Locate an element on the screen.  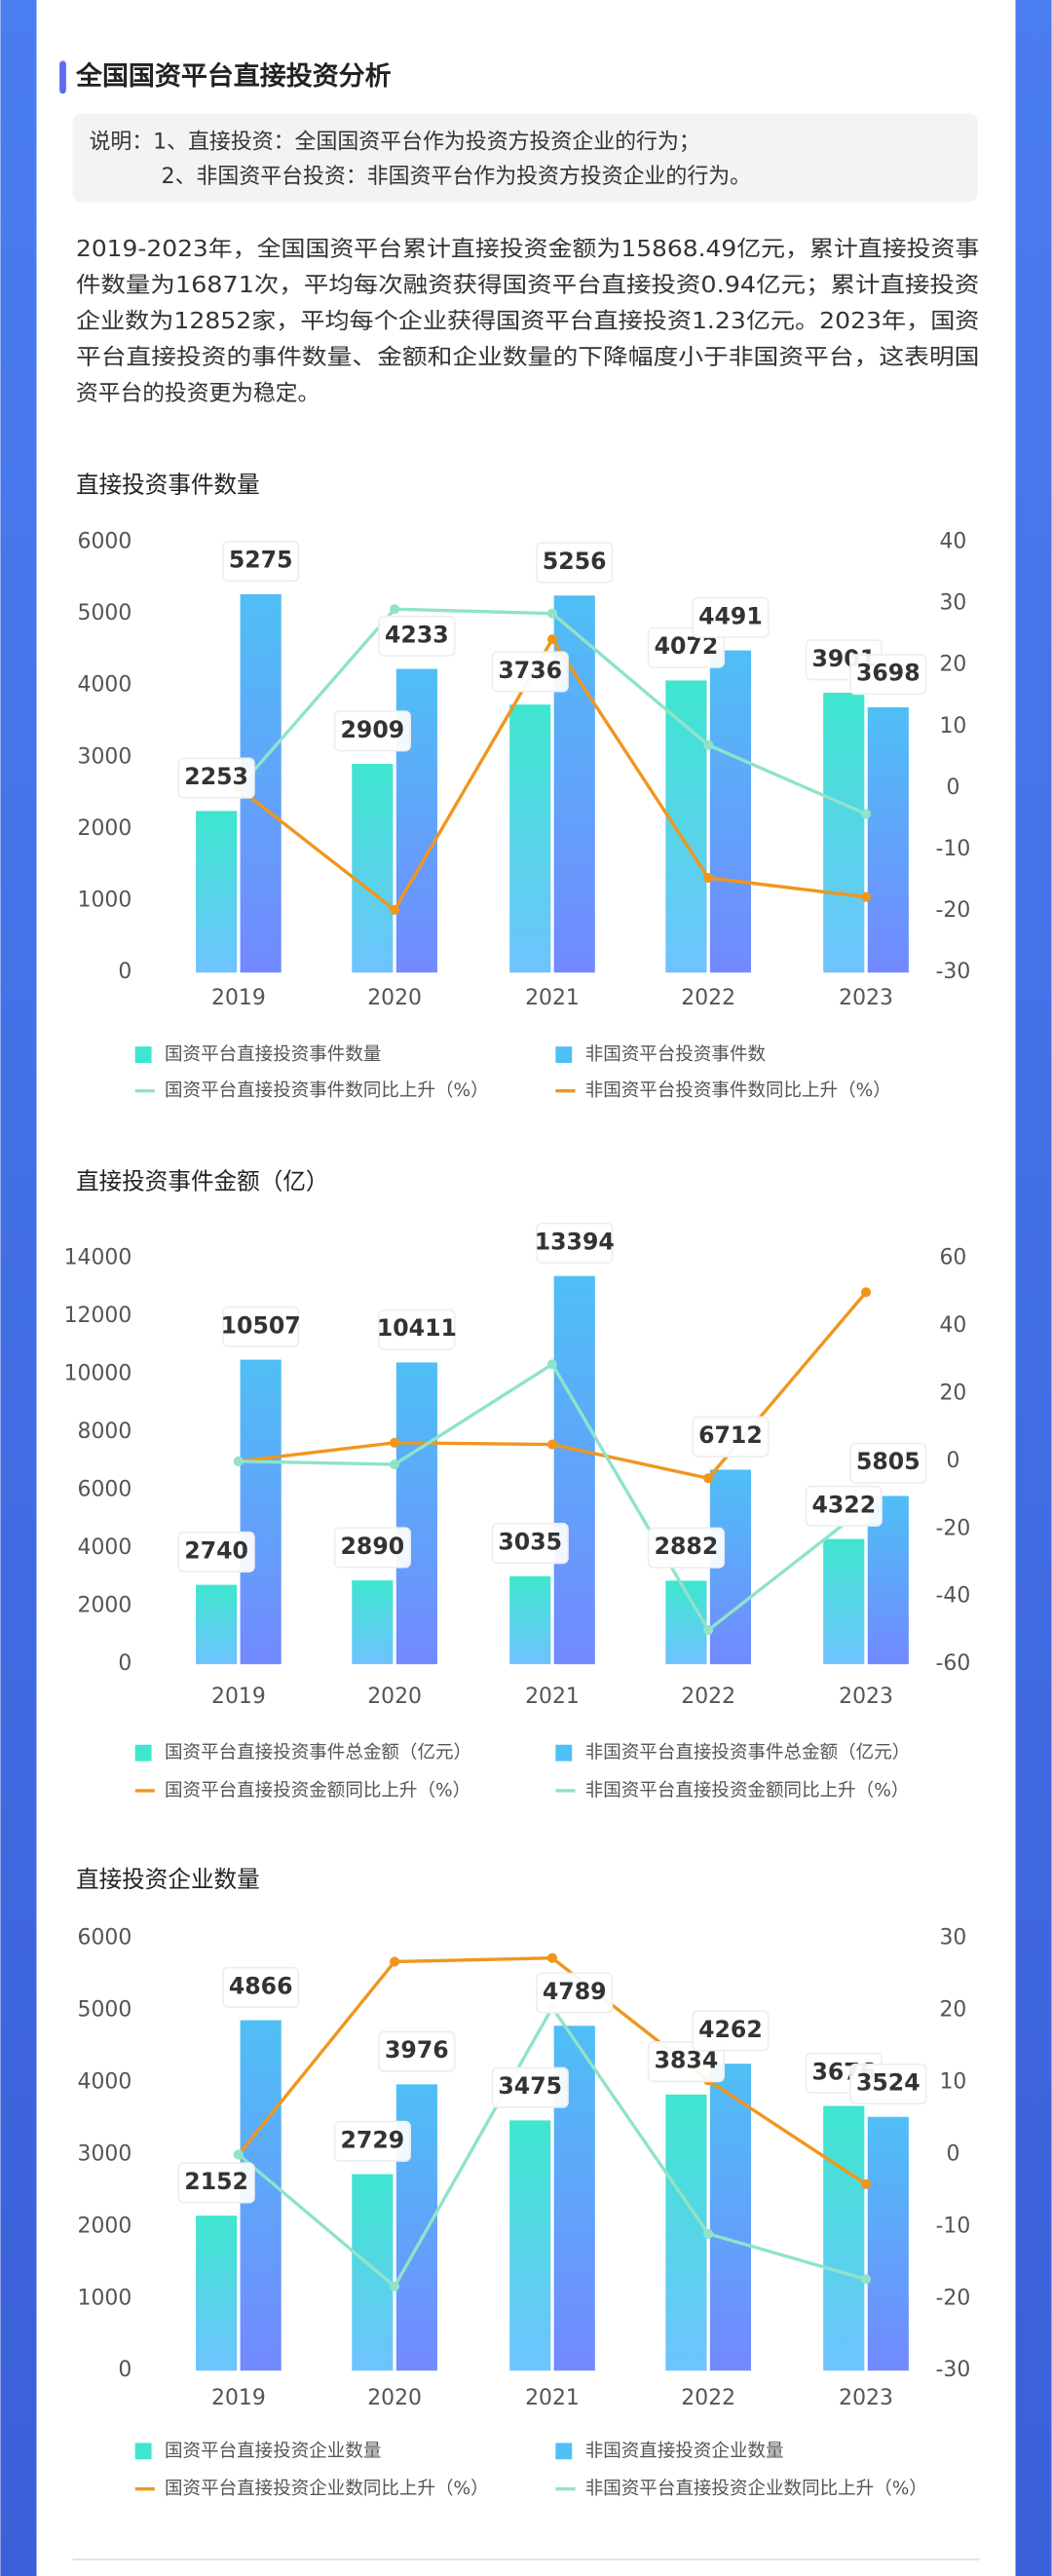
y-tick-label: 12000 is located at coordinates (98, 1316).